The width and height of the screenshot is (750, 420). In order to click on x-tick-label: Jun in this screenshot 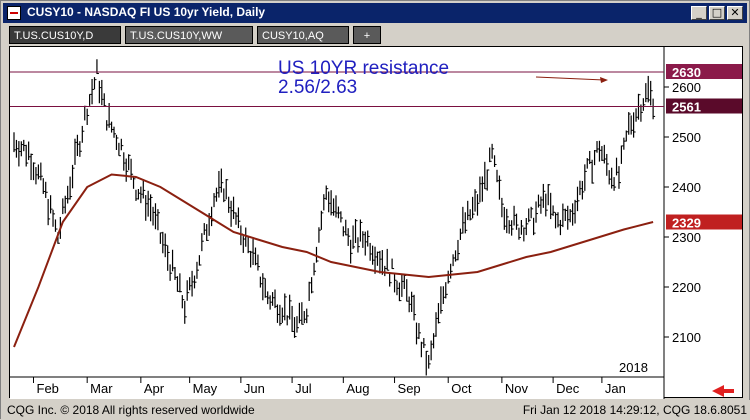, I will do `click(254, 388)`.